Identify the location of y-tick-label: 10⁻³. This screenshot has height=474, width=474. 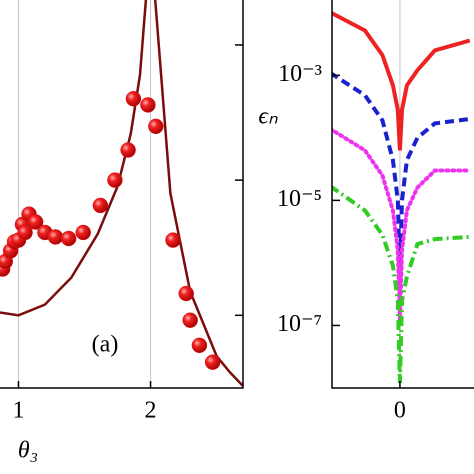
(300, 74).